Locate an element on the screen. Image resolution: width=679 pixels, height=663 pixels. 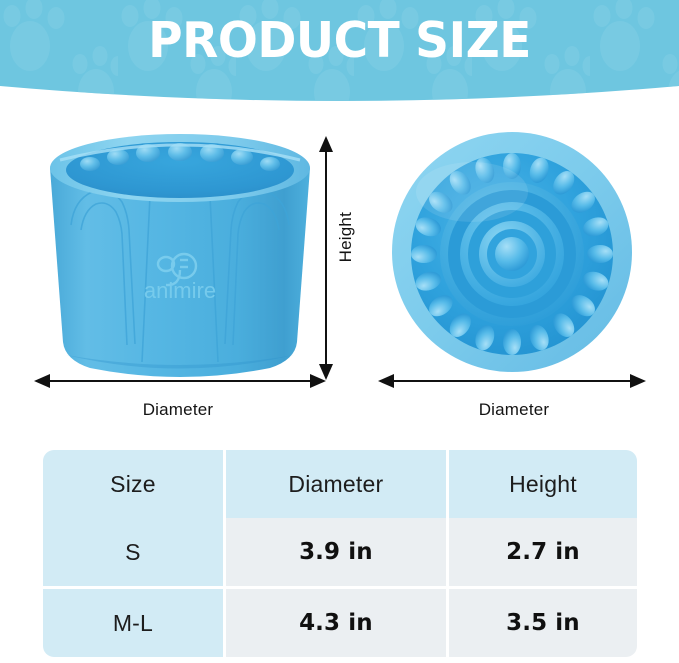
bowl-side-view-image: animire is located at coordinates (180, 255).